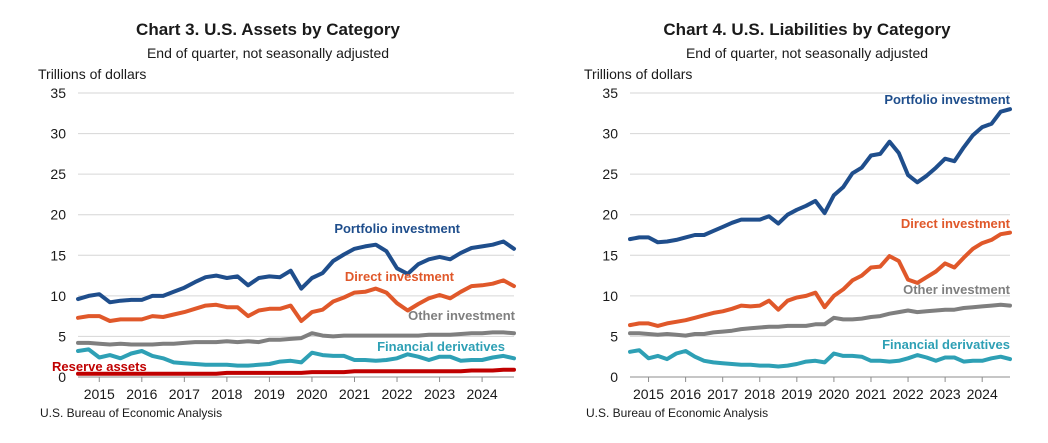  Describe the element at coordinates (99, 366) in the screenshot. I see `series-label-reserve-assets: Reserve assets` at that location.